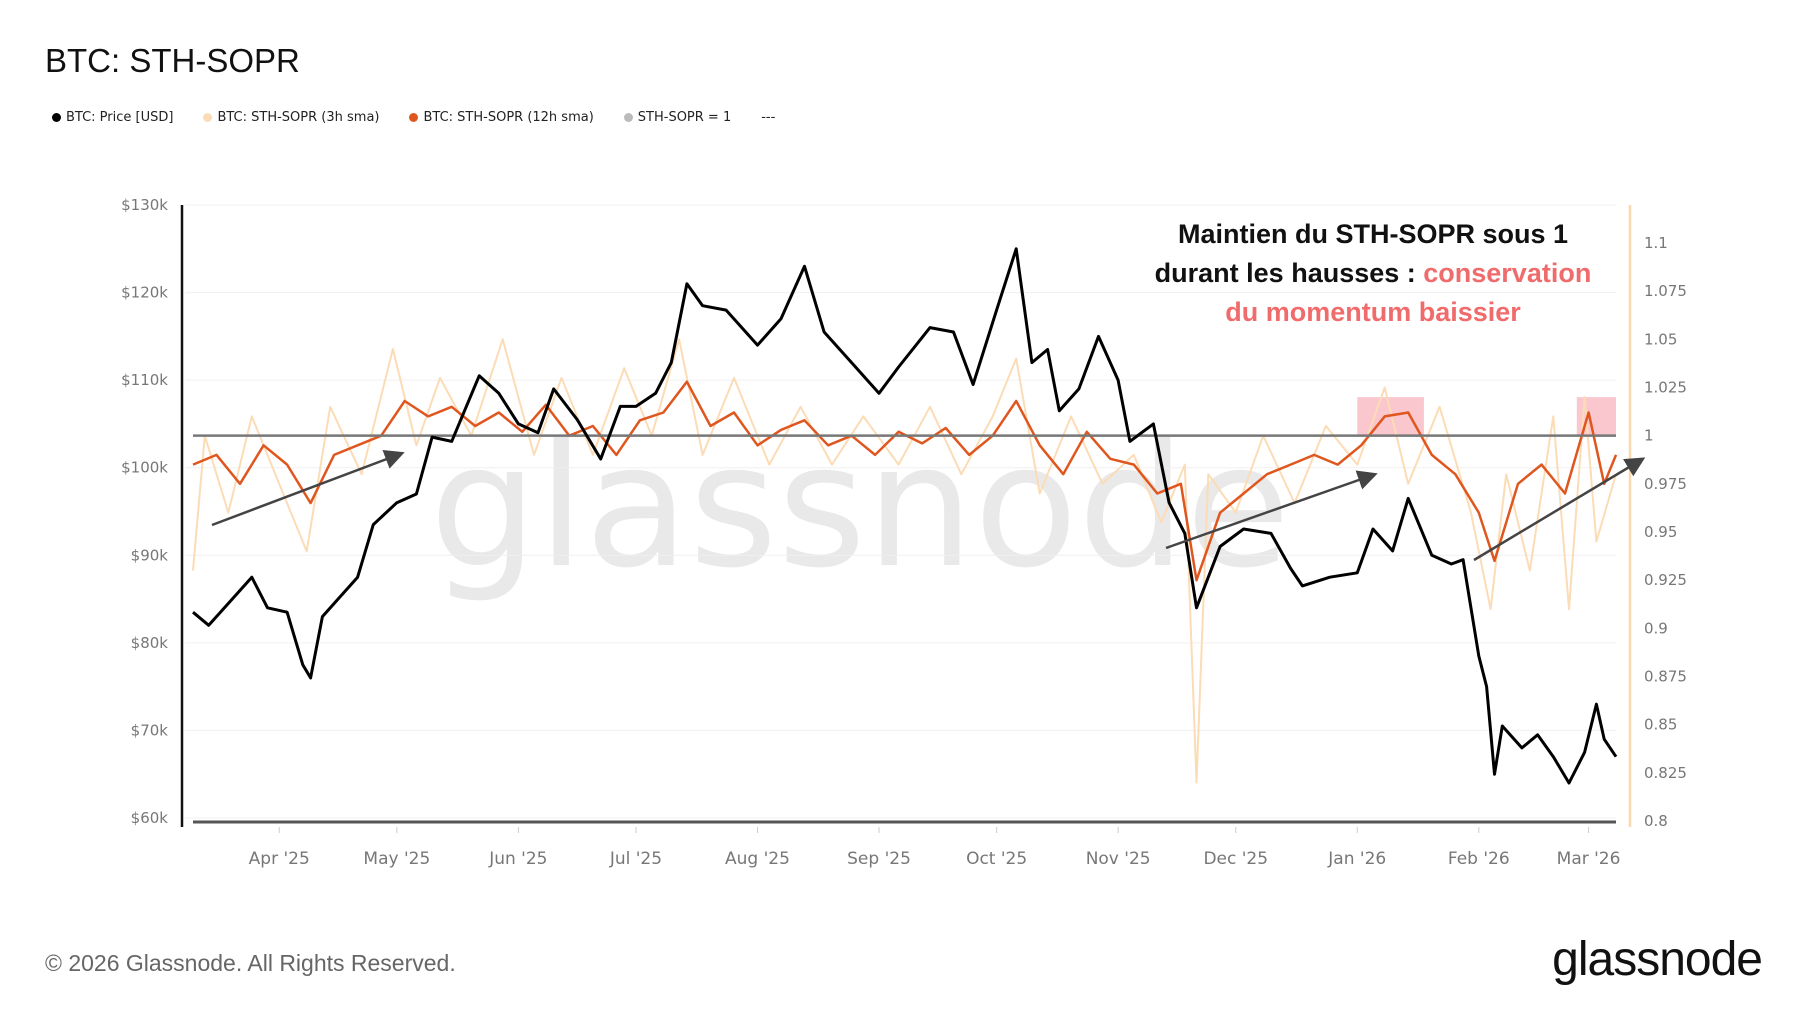 The width and height of the screenshot is (1800, 1013). What do you see at coordinates (1656, 821) in the screenshot?
I see `y-right-tick-label: 0.8` at bounding box center [1656, 821].